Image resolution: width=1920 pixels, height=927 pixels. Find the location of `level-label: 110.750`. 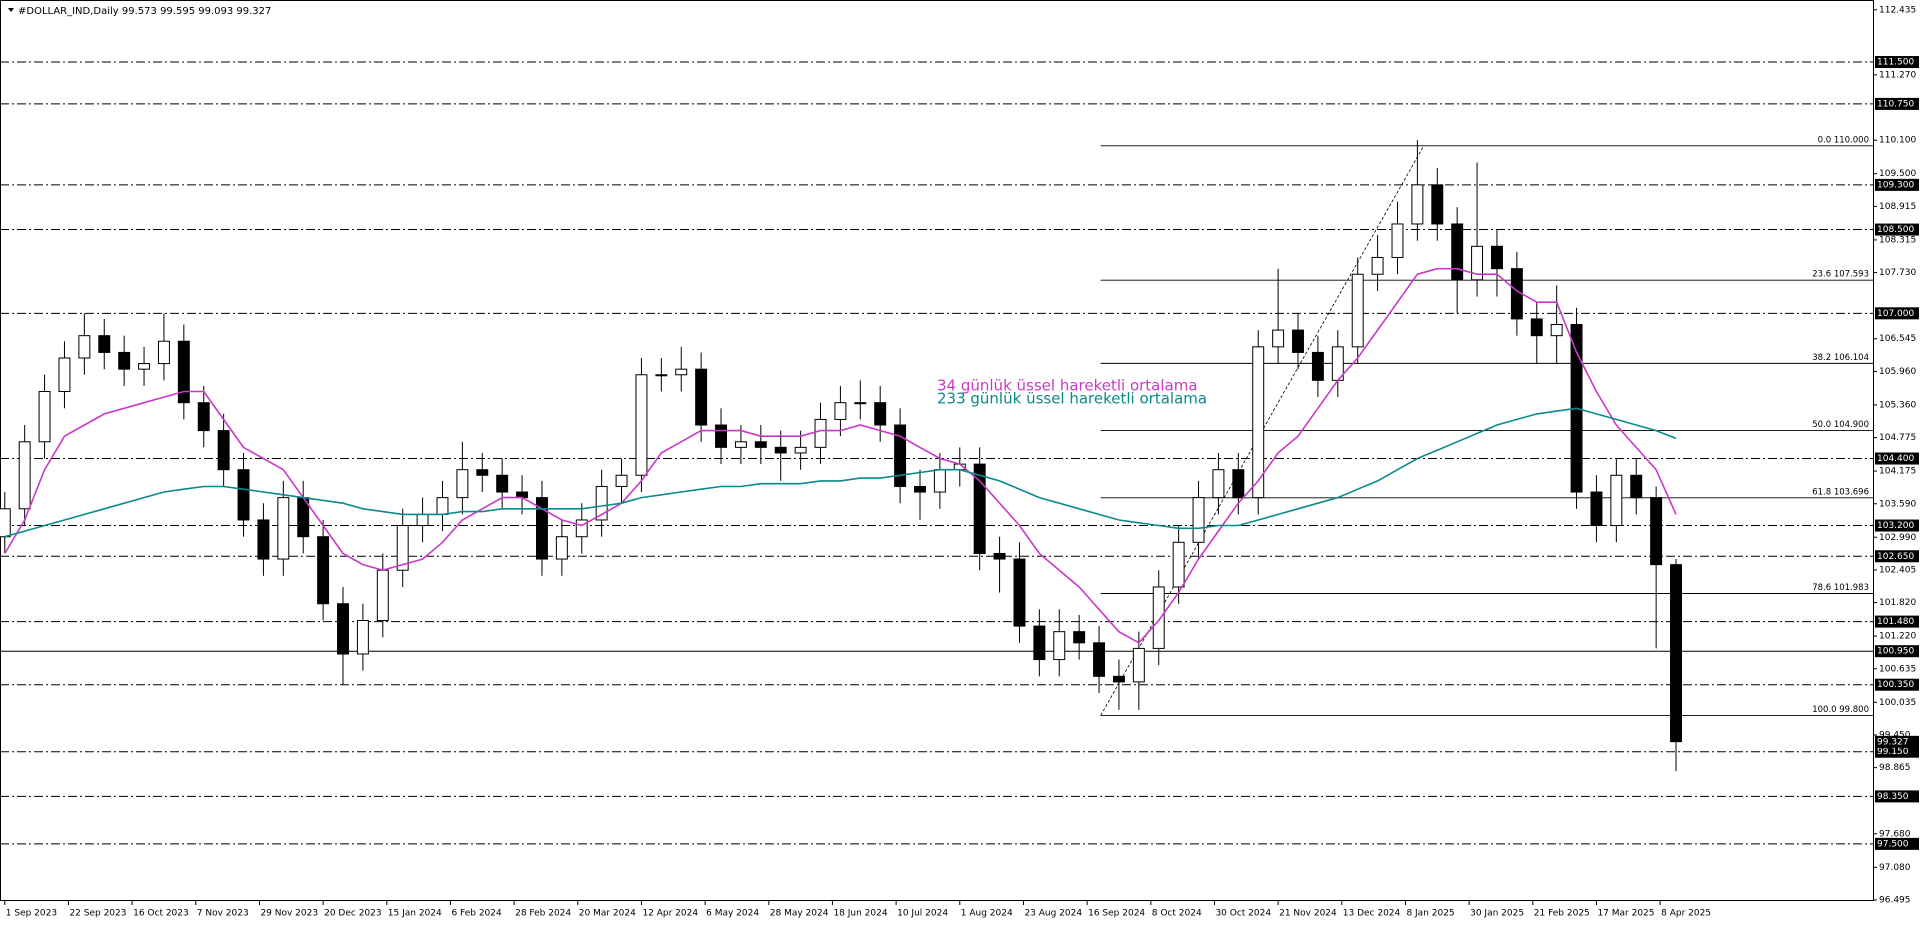

level-label: 110.750 is located at coordinates (1895, 104).